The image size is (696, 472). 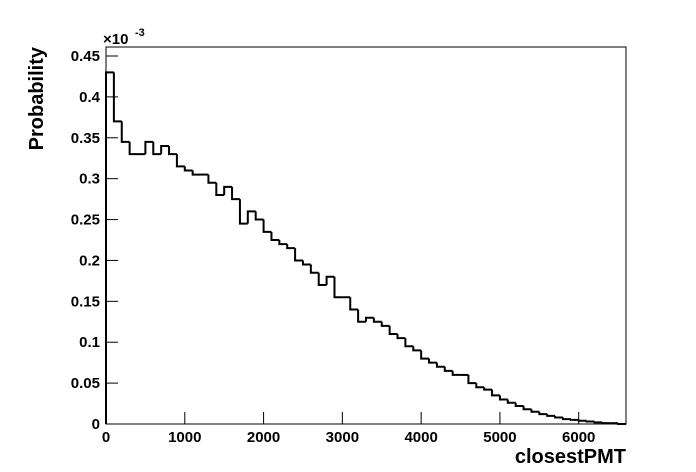 What do you see at coordinates (89, 260) in the screenshot?
I see `y-tick-label: 0.2` at bounding box center [89, 260].